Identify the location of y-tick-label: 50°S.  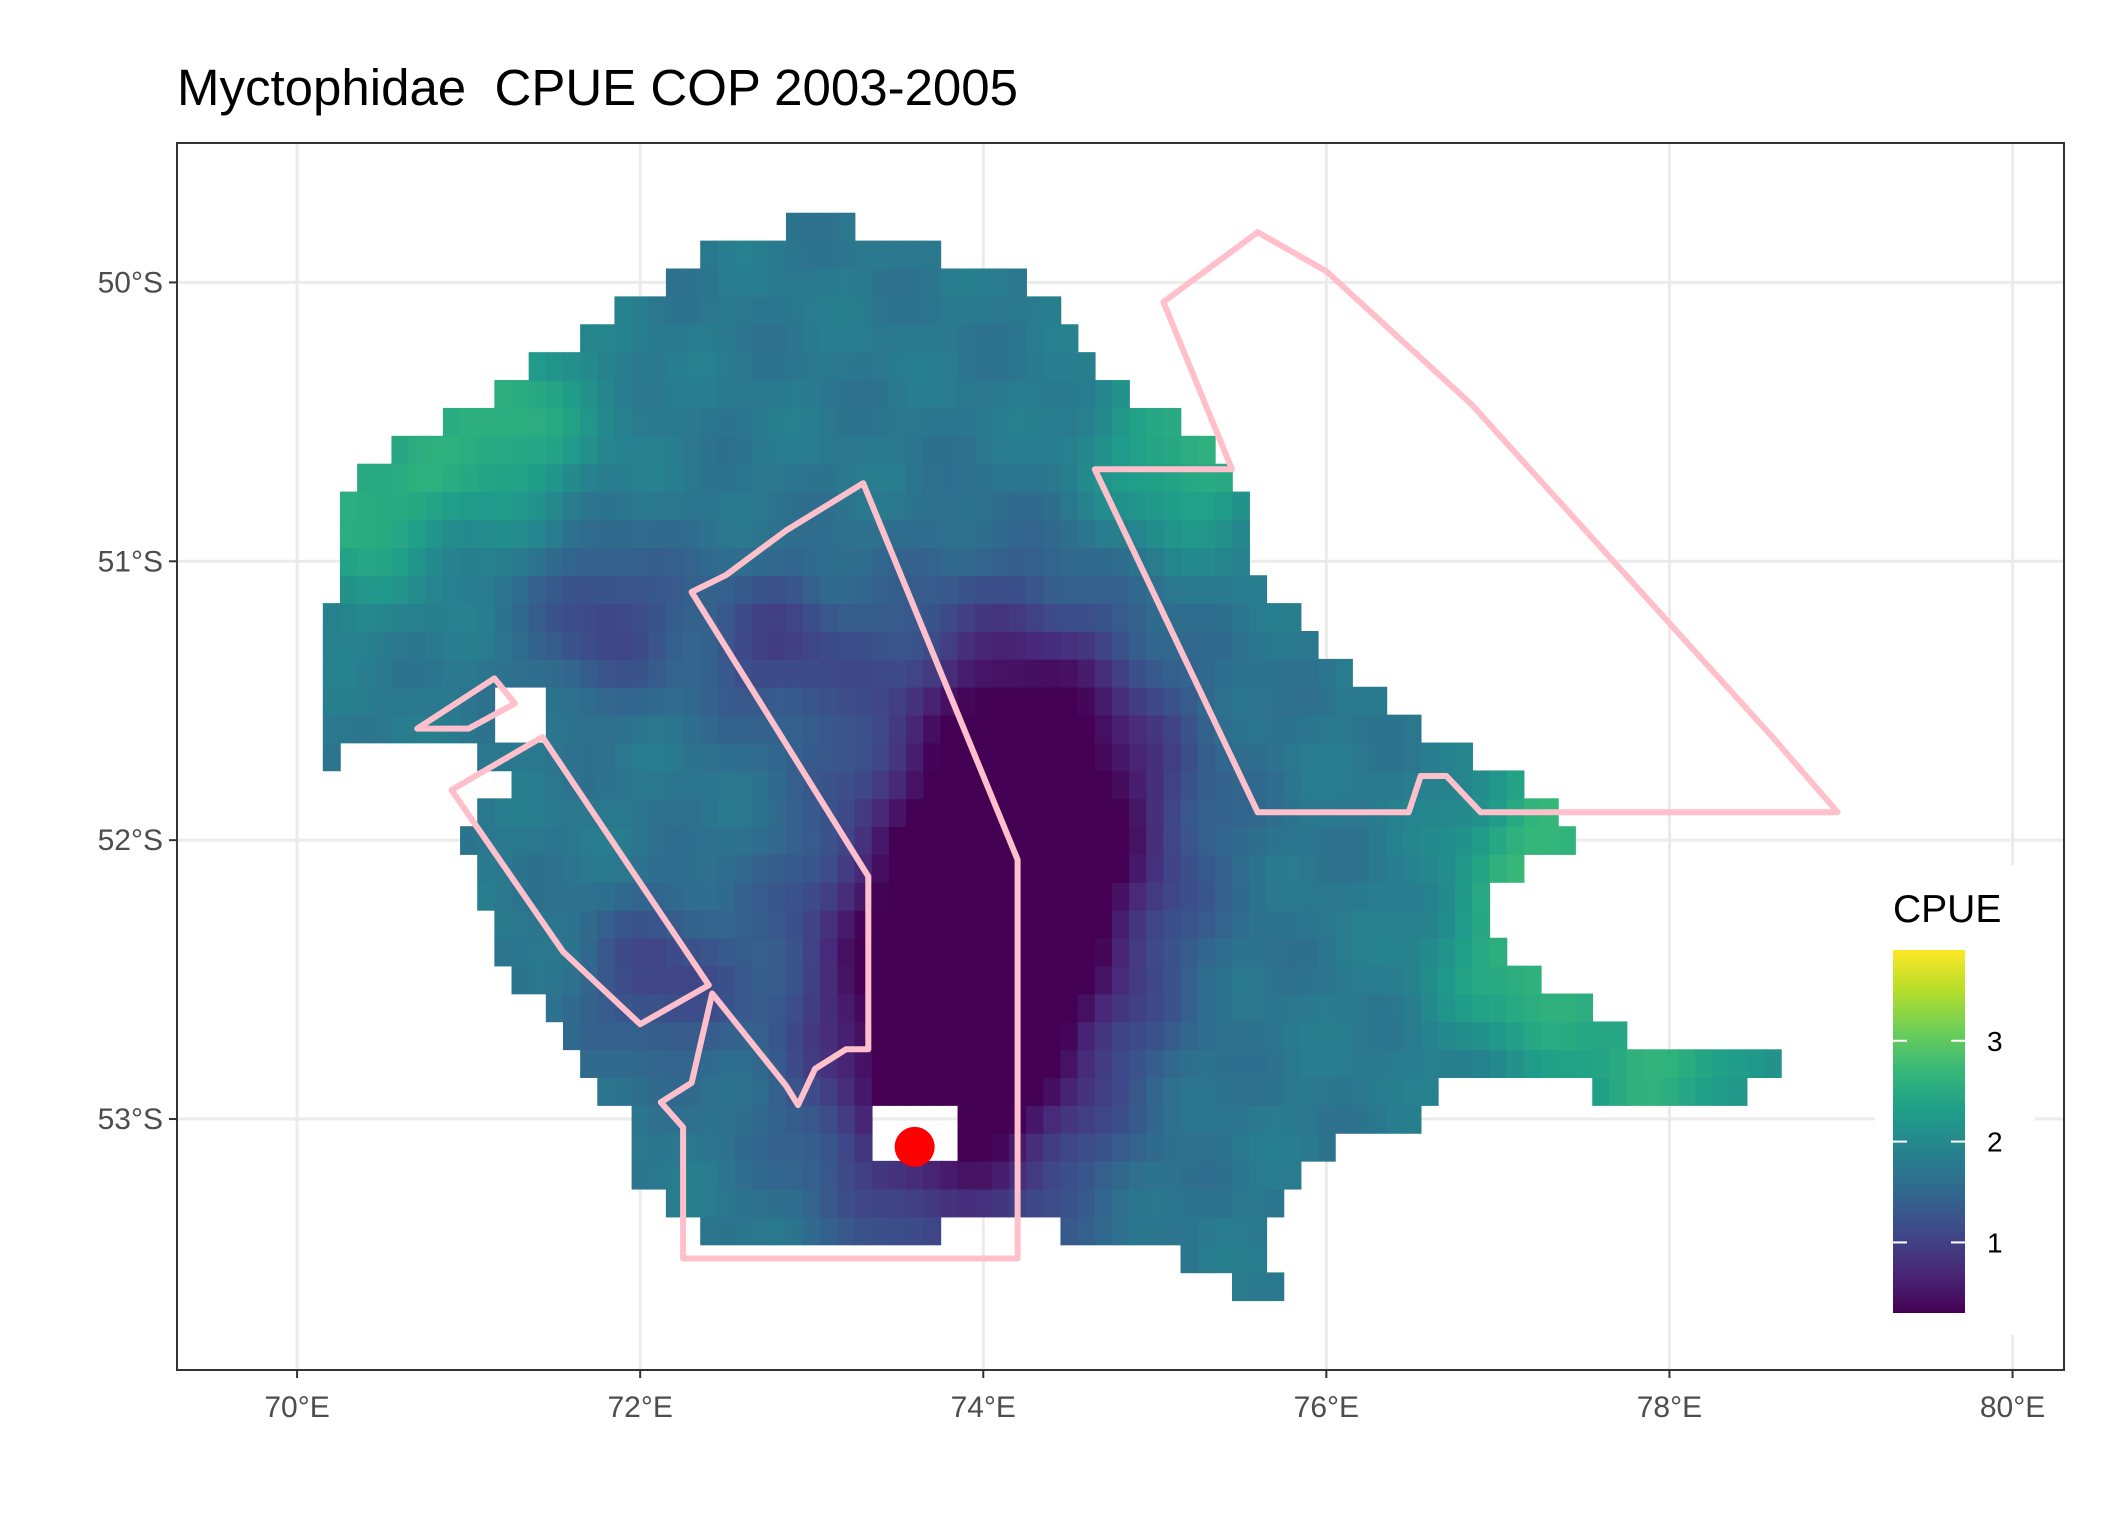
(130, 282).